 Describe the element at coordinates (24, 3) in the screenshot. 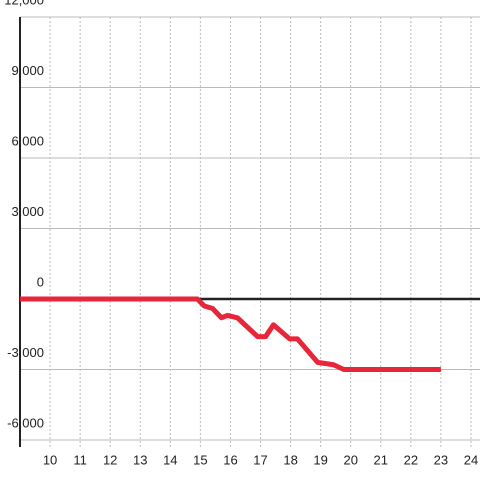

I see `y-tick-label: 12,000` at that location.